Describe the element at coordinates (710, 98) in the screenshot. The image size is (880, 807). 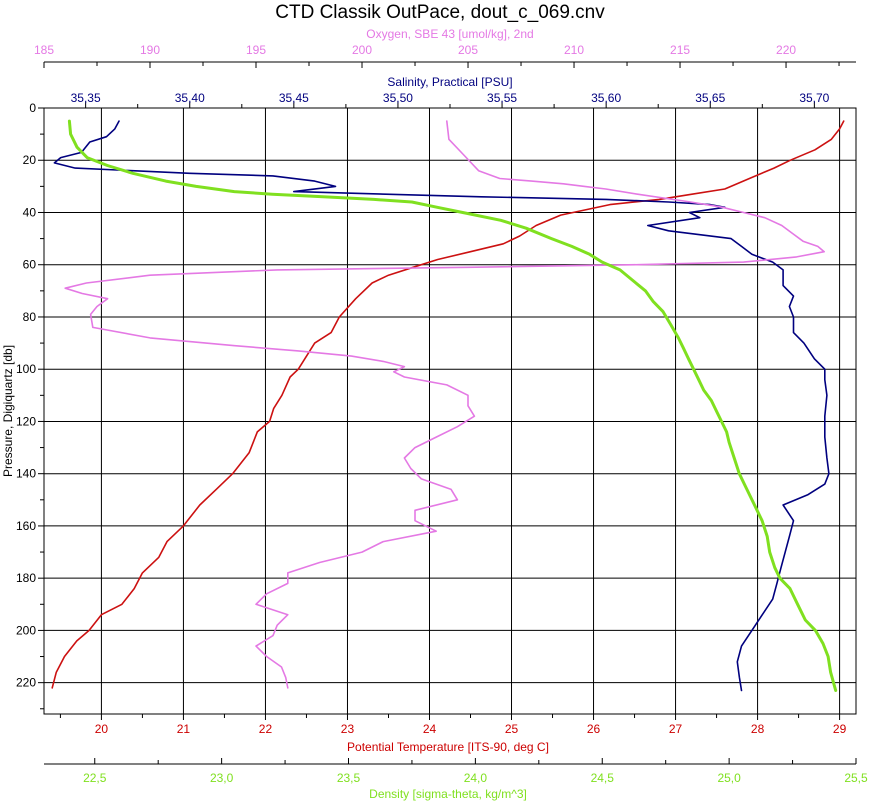
I see `salinity-tick-label: 35,65` at that location.